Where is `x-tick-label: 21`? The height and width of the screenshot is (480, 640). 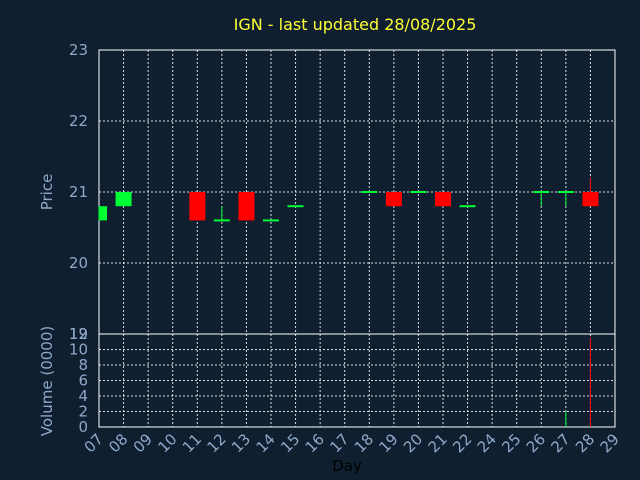 x-tick-label: 21 is located at coordinates (438, 443).